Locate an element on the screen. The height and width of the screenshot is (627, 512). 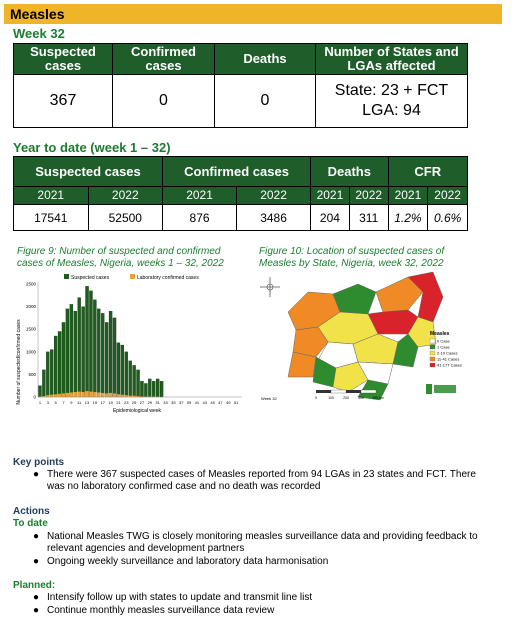
y-tick-label: 500 is located at coordinates (32, 374).